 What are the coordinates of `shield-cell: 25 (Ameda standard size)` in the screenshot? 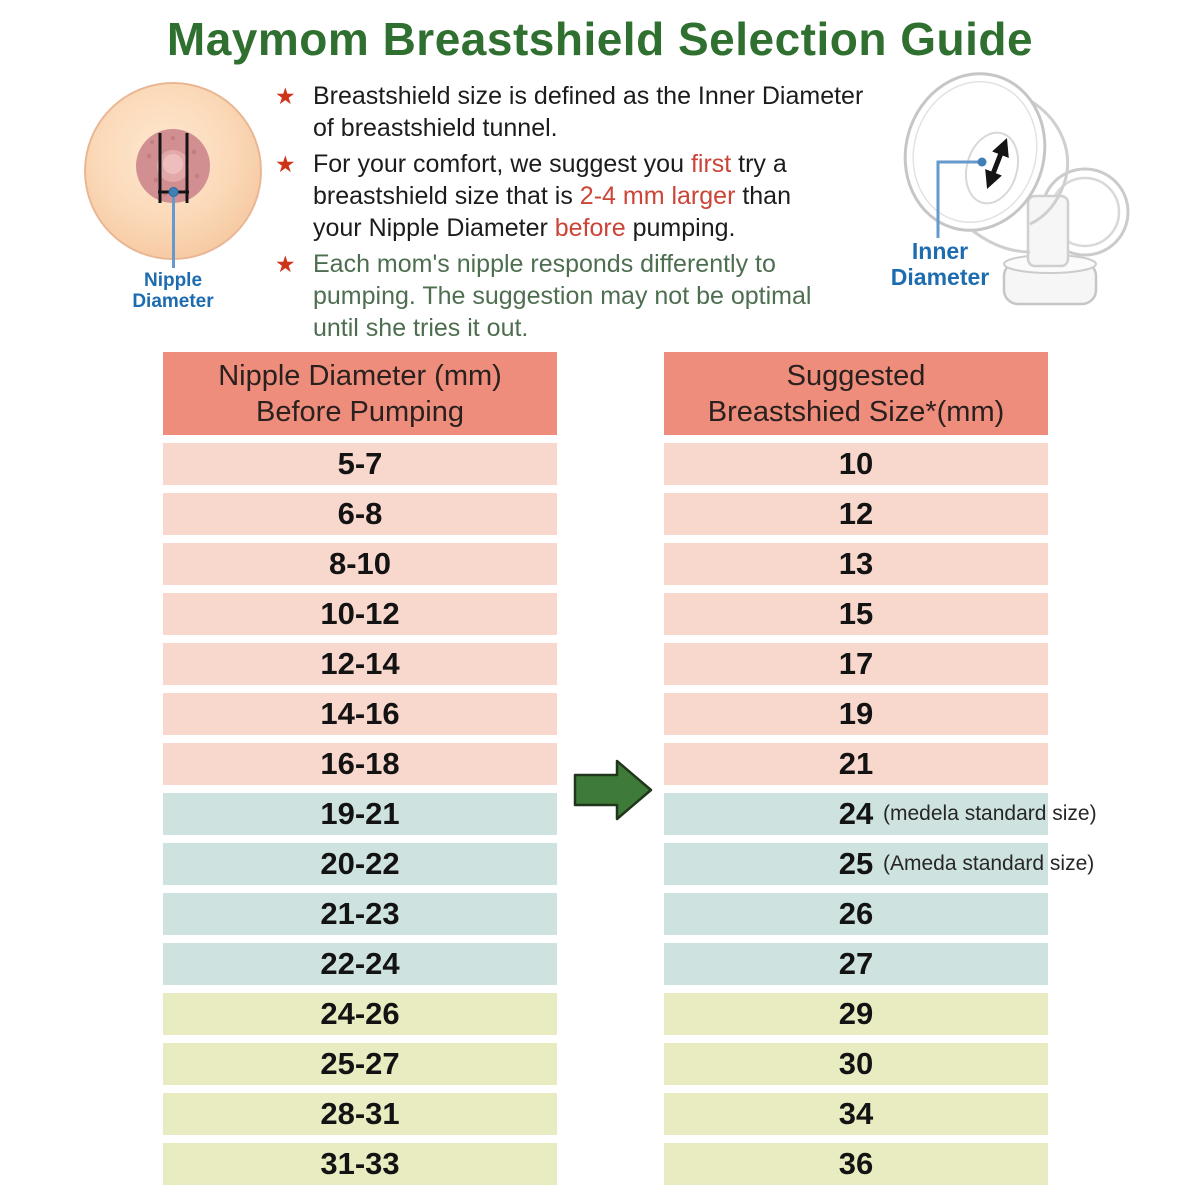 It's located at (879, 864).